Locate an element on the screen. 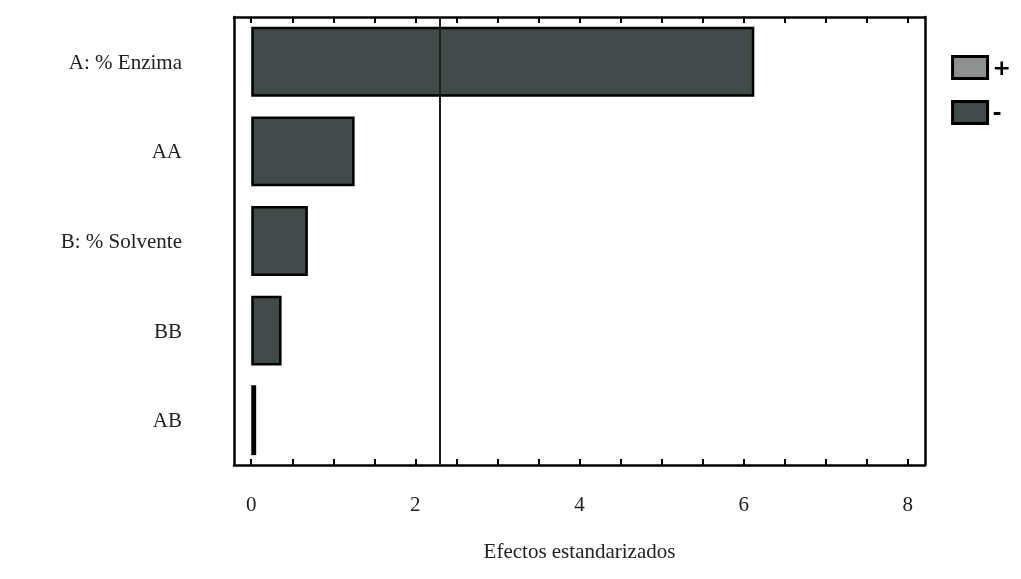 The image size is (1021, 579). x-tick-label: 2 is located at coordinates (415, 503).